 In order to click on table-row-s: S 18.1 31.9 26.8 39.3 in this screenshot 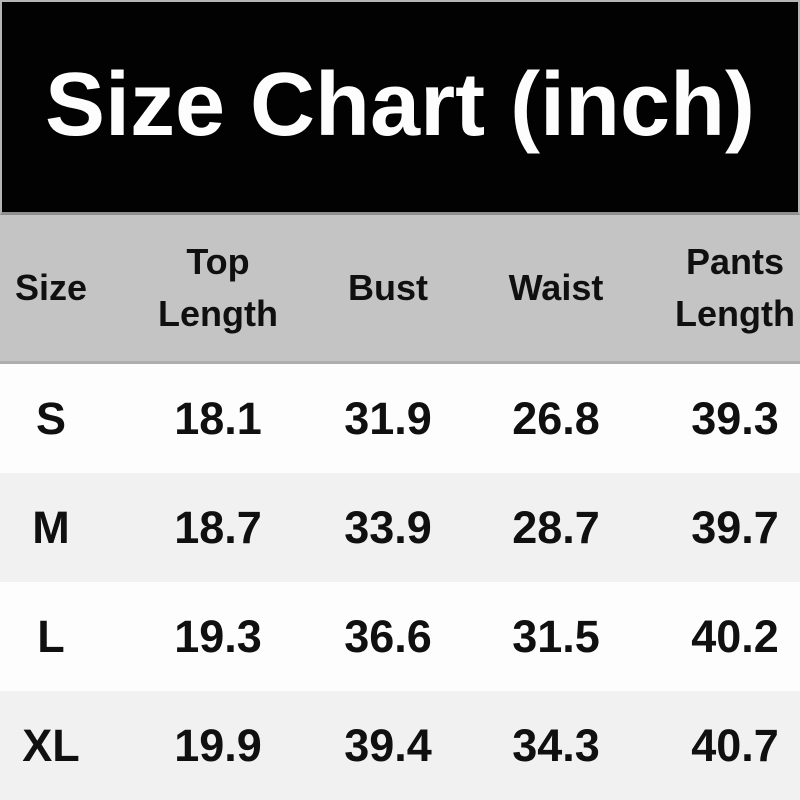, I will do `click(400, 418)`.